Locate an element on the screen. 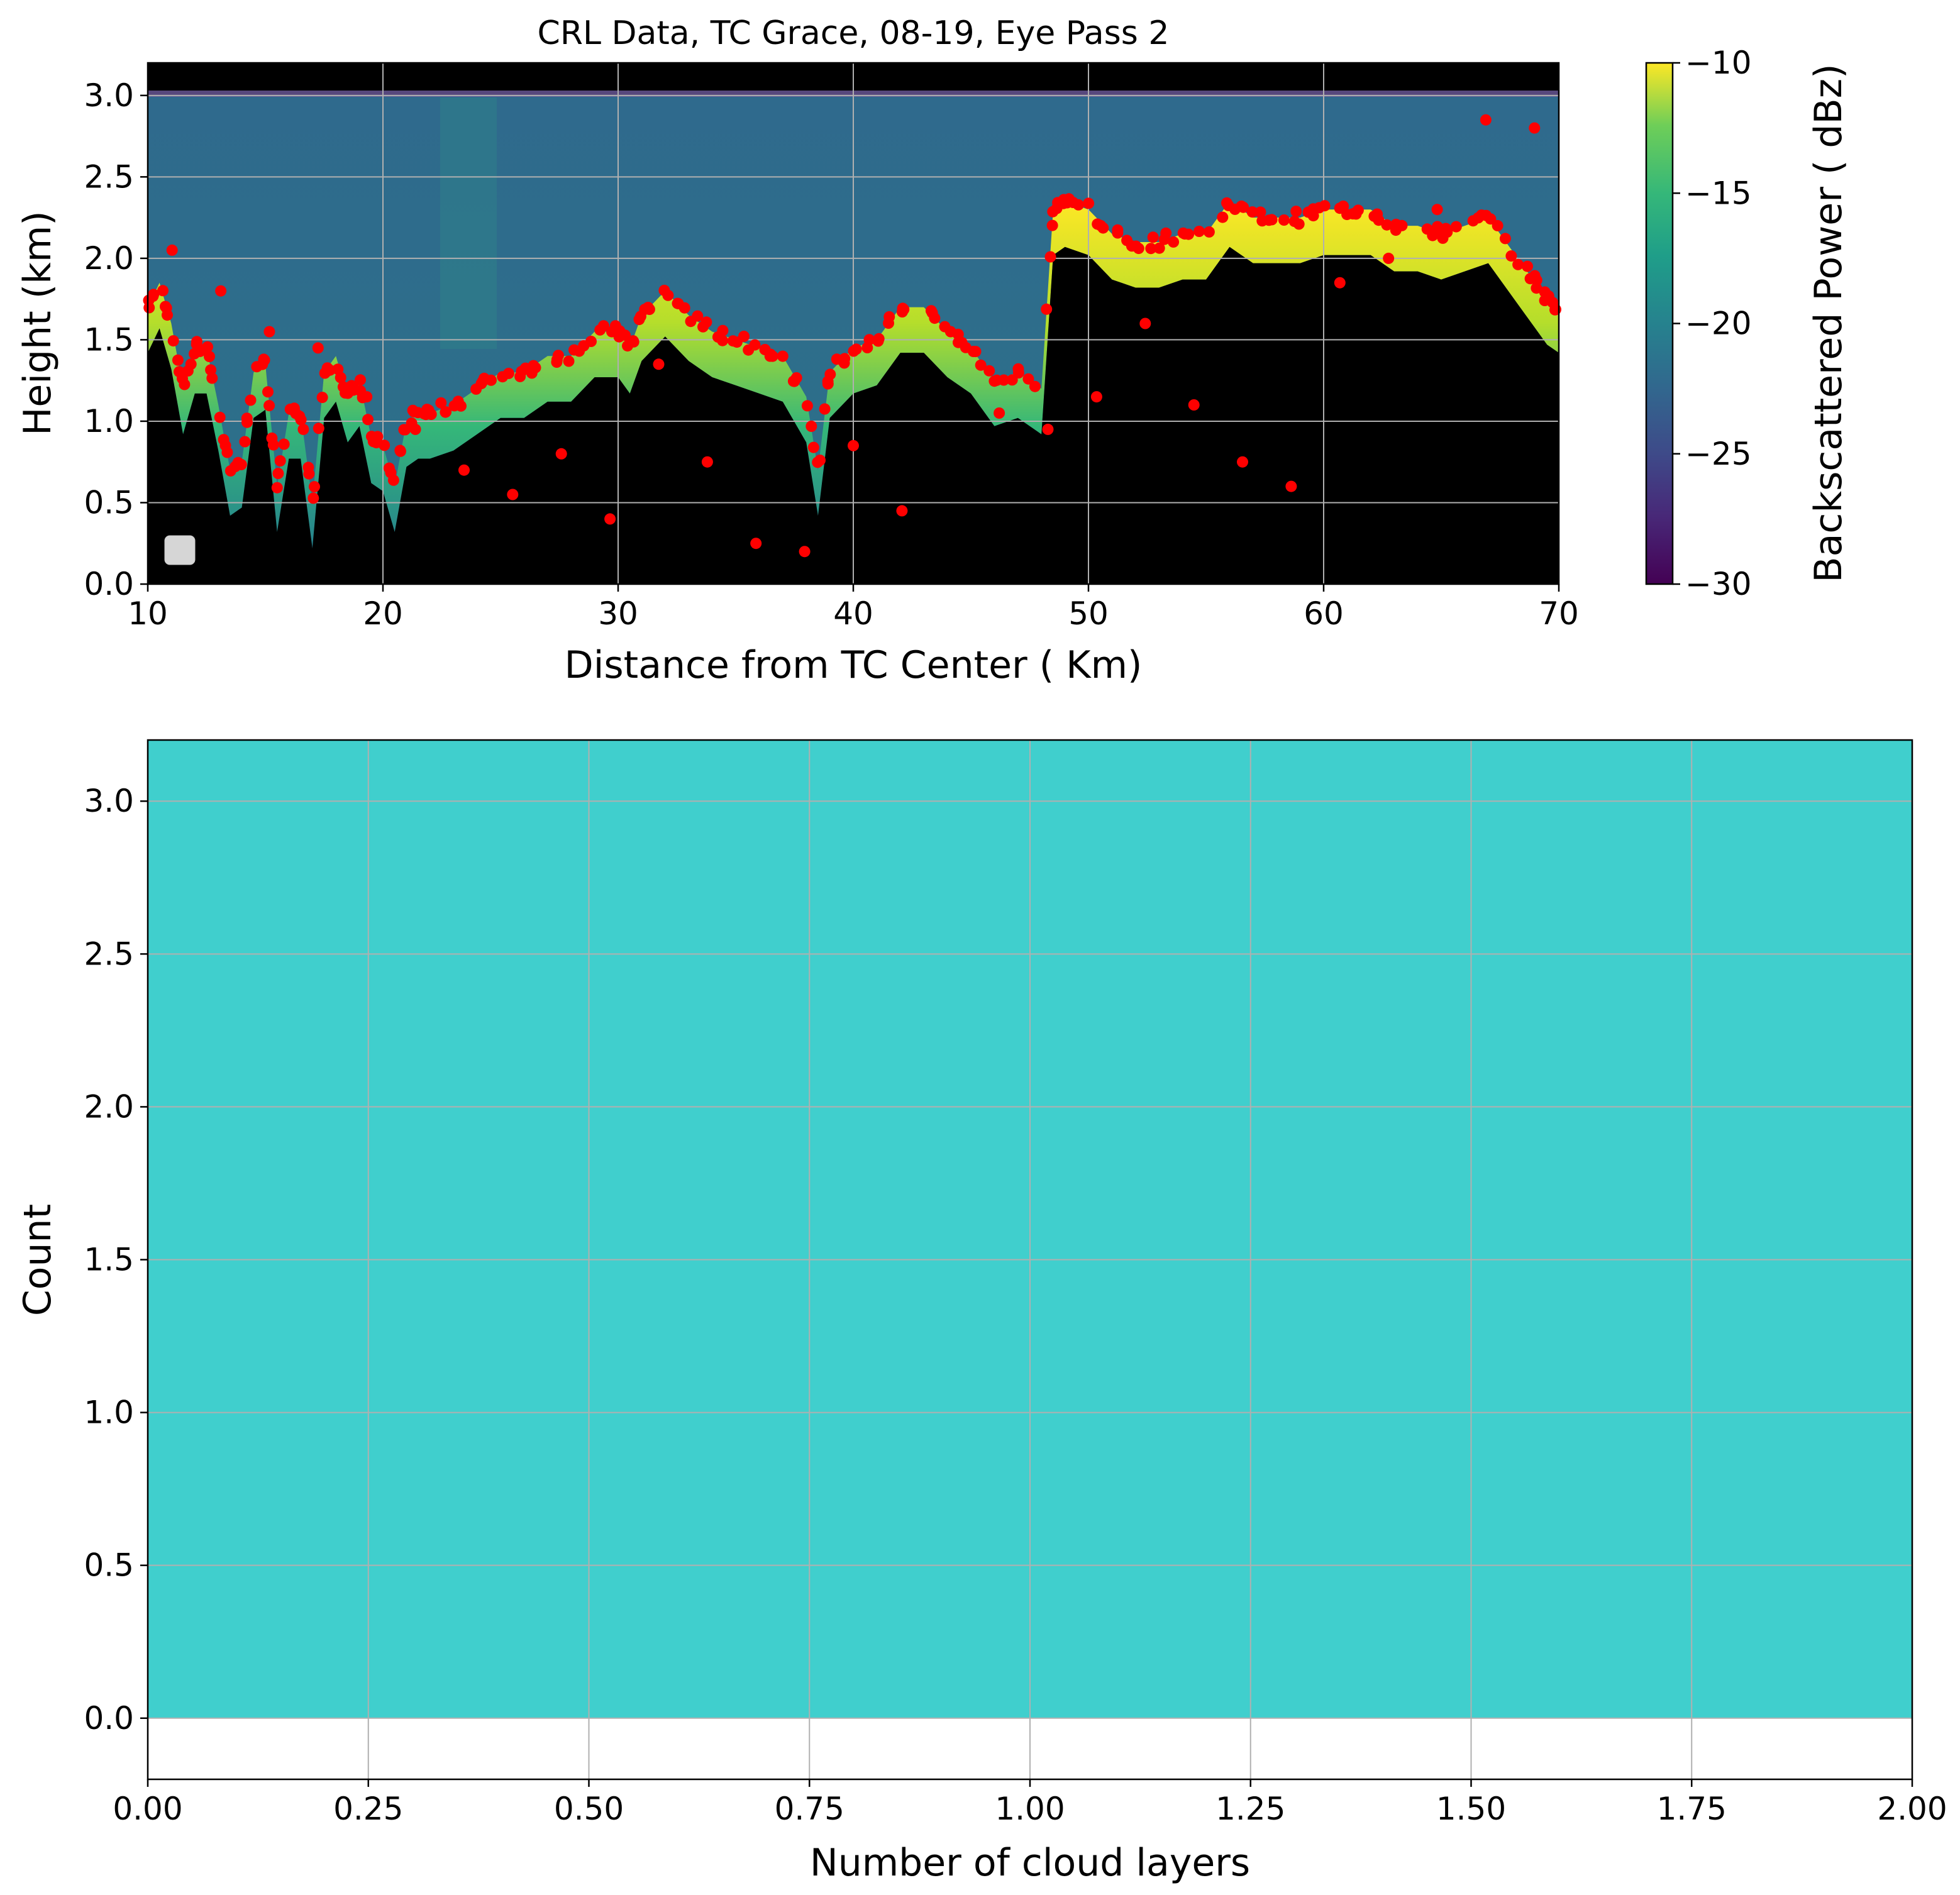  legend-box is located at coordinates (180, 550).